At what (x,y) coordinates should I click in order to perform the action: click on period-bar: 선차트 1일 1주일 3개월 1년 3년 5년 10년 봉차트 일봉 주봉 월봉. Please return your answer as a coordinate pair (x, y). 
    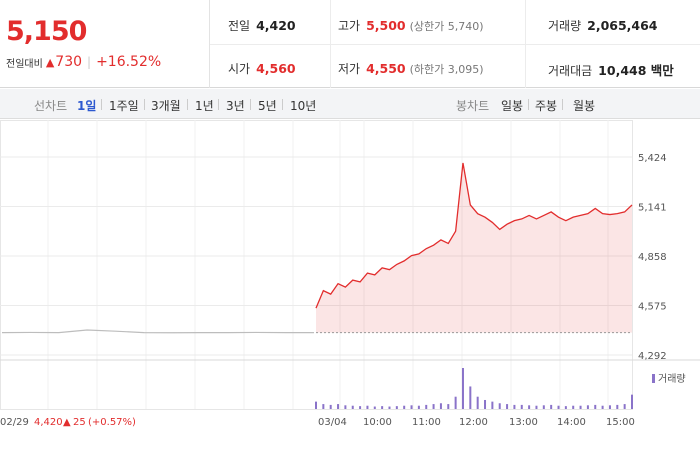
    Looking at the image, I should click on (350, 104).